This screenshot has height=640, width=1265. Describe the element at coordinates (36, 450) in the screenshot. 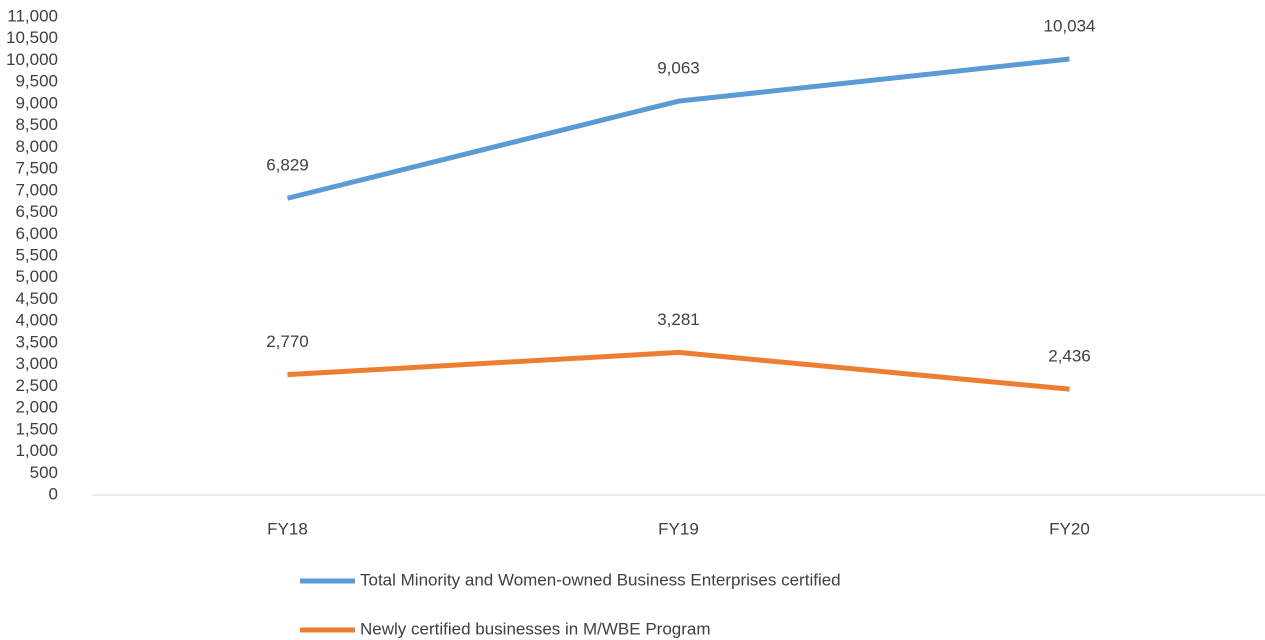

I see `y-tick-label: 1,000` at that location.